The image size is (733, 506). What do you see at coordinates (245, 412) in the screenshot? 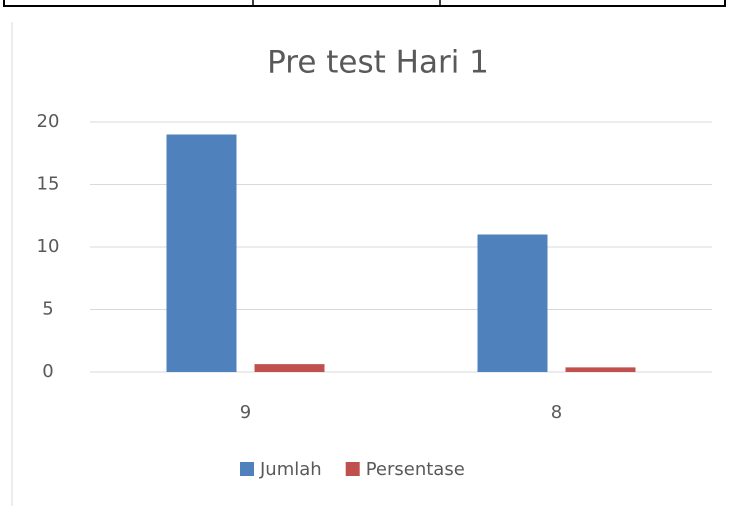
I see `x-tick-label: 9` at bounding box center [245, 412].